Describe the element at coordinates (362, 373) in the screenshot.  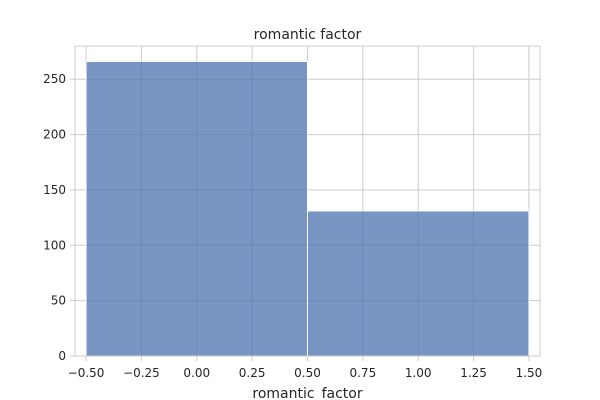
I see `x-tick-label: 0.75` at that location.